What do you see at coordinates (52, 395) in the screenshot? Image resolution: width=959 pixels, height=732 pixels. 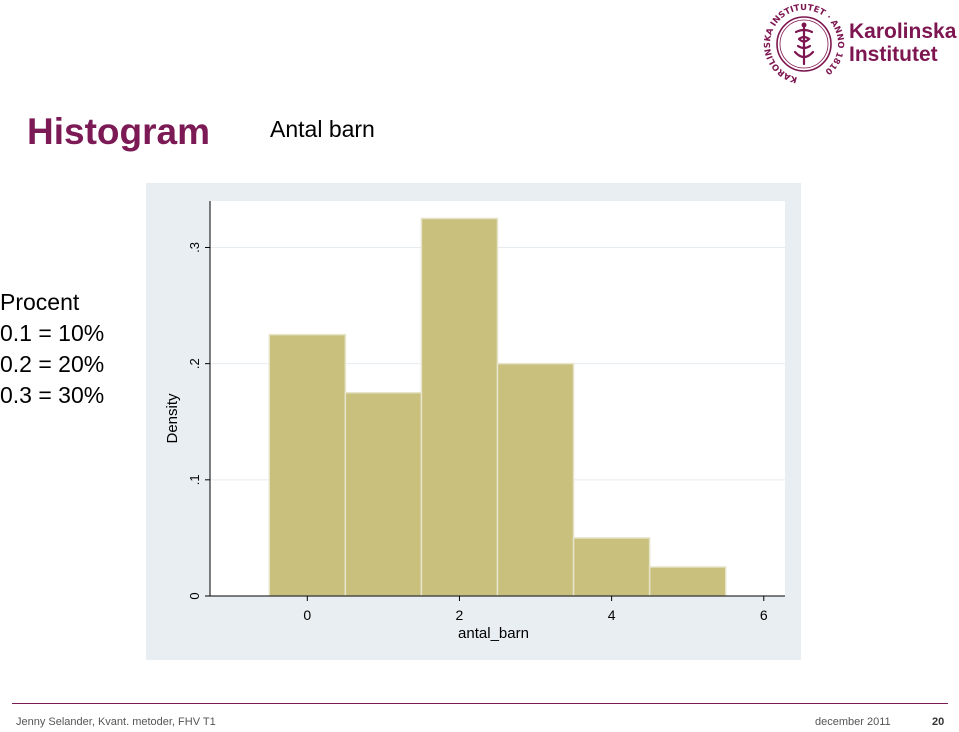 I see `legend-line: 0.3 = 30%` at bounding box center [52, 395].